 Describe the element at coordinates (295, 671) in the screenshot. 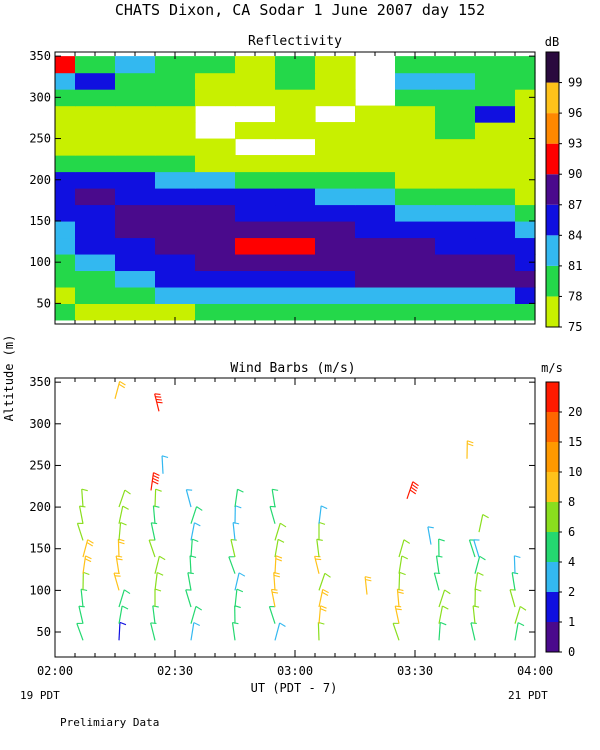

I see `x-tick-label: 03:00` at that location.